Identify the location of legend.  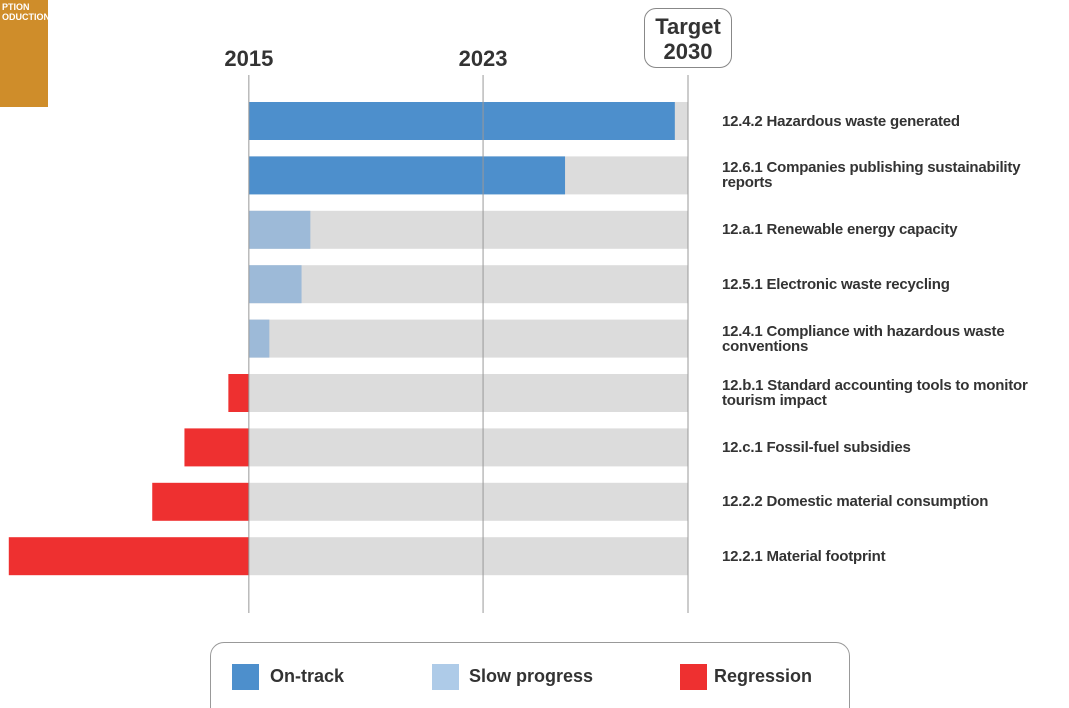
(530, 675).